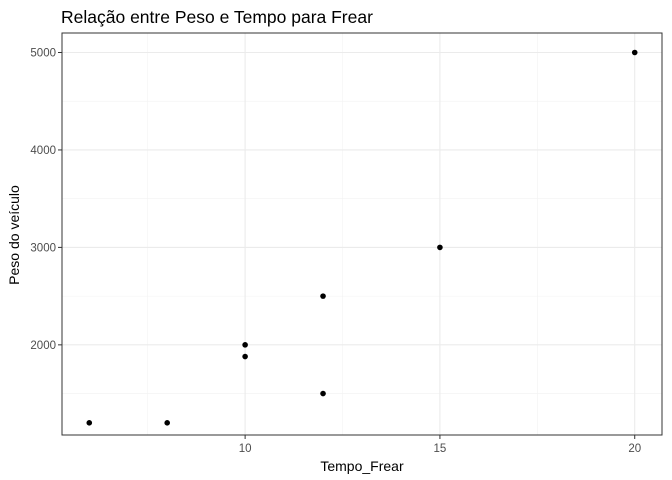 Image resolution: width=672 pixels, height=480 pixels. What do you see at coordinates (43, 151) in the screenshot?
I see `y-tick-label: 4000` at bounding box center [43, 151].